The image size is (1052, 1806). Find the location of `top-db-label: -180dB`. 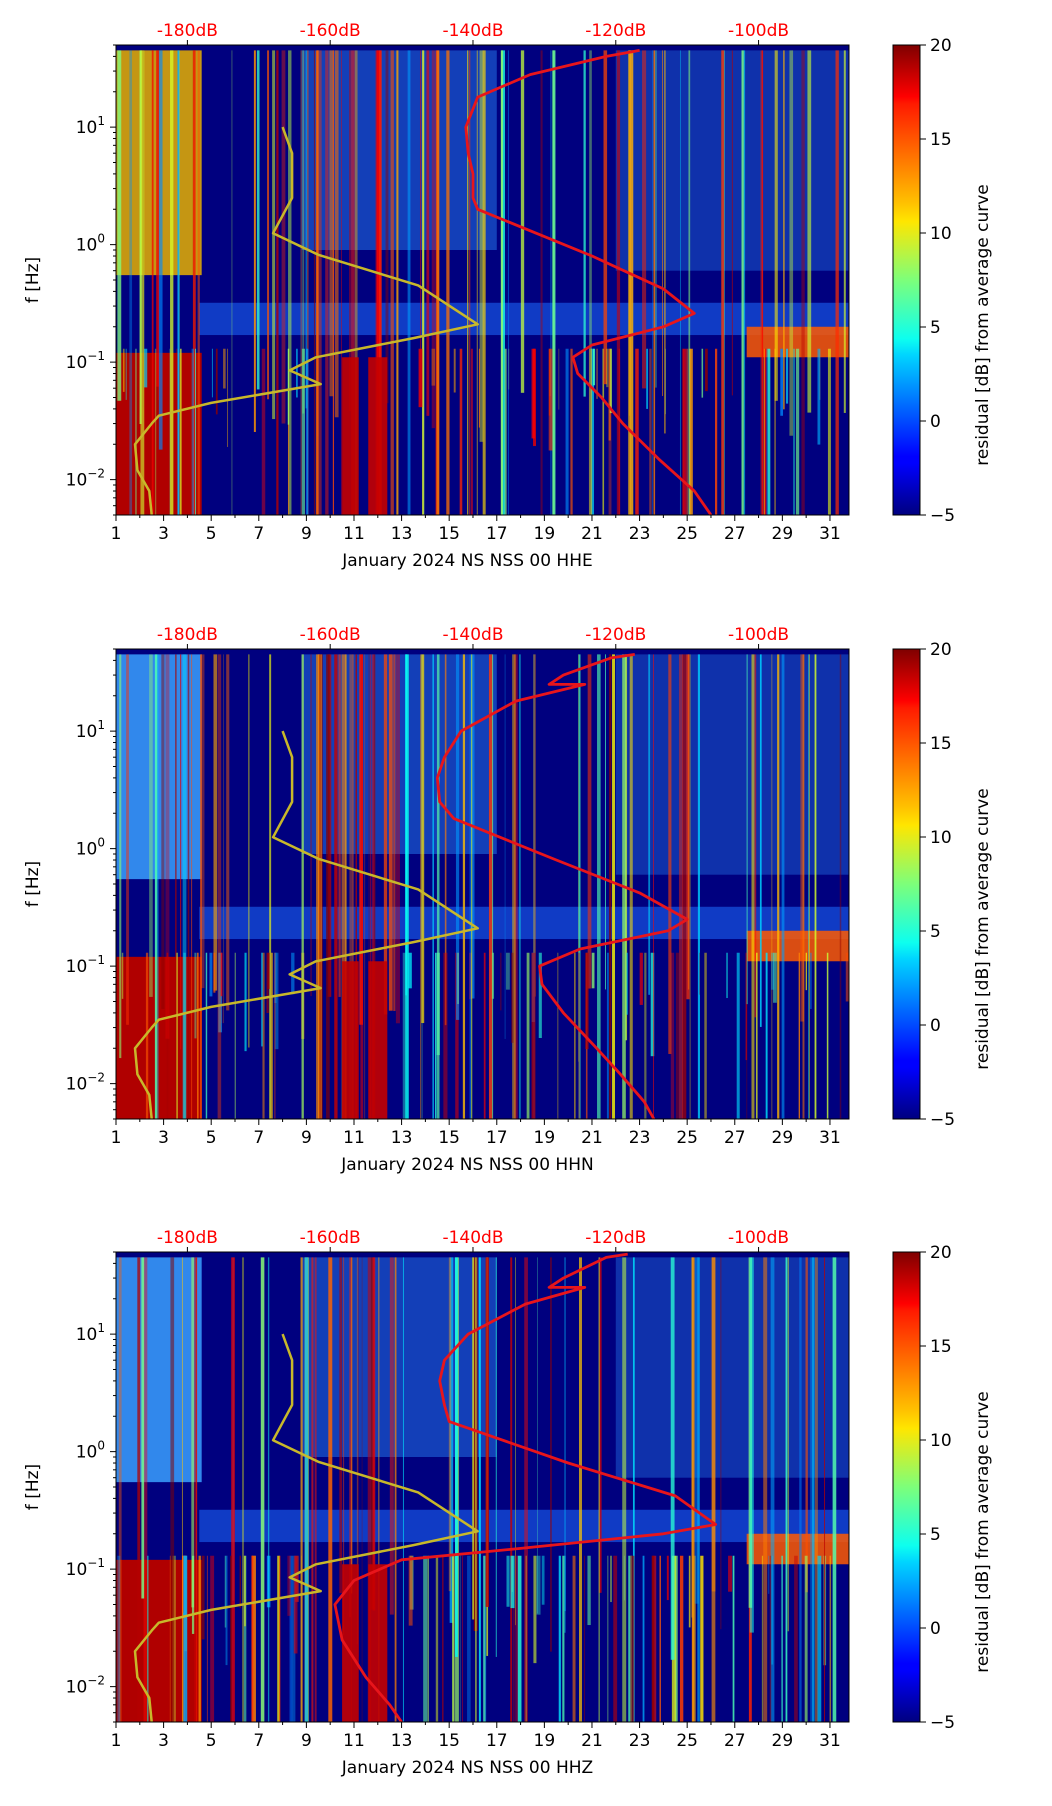

top-db-label: -180dB is located at coordinates (187, 635).